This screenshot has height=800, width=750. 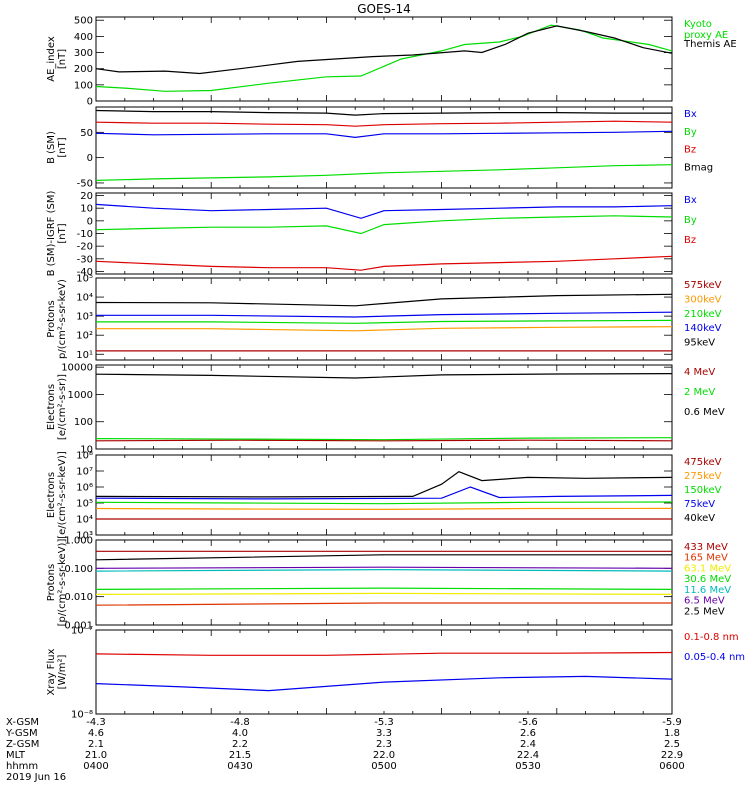 I want to click on y-tick-label: -40, so click(x=85, y=272).